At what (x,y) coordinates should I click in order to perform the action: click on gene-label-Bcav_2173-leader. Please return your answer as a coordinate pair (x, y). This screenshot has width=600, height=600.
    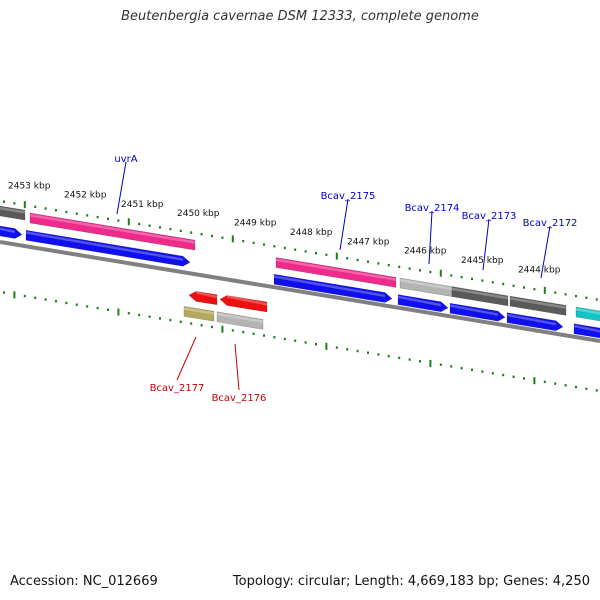
    Looking at the image, I should click on (486, 244).